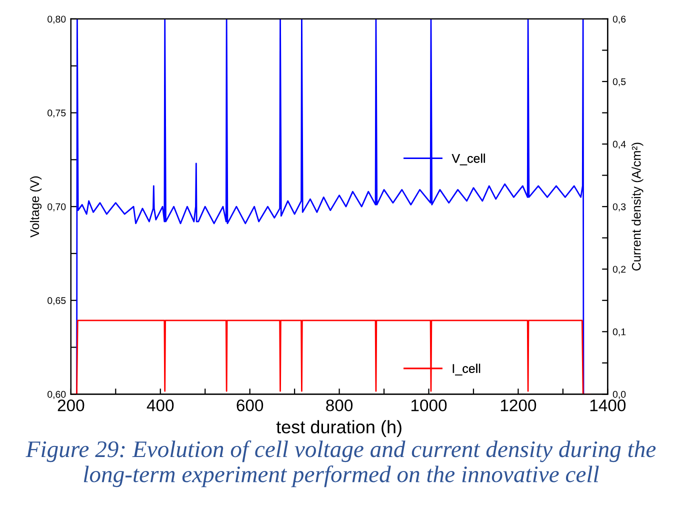  I want to click on y2-tick-label: 0,2, so click(619, 270).